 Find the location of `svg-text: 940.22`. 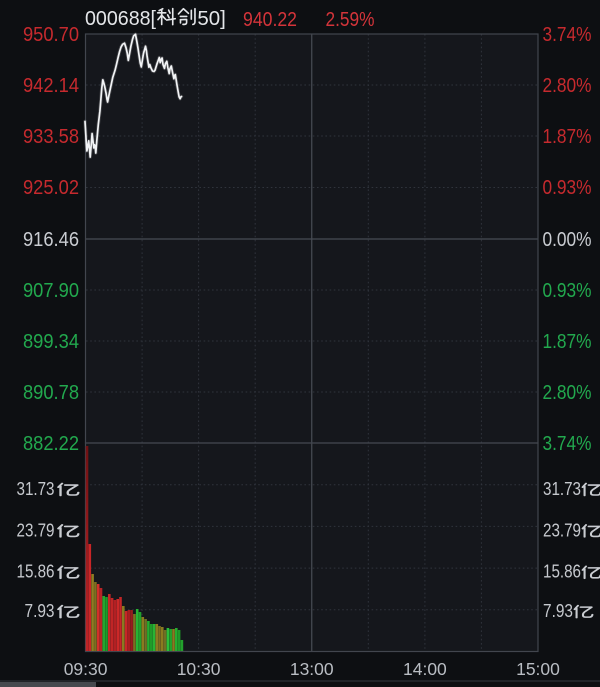

svg-text: 940.22 is located at coordinates (270, 20).